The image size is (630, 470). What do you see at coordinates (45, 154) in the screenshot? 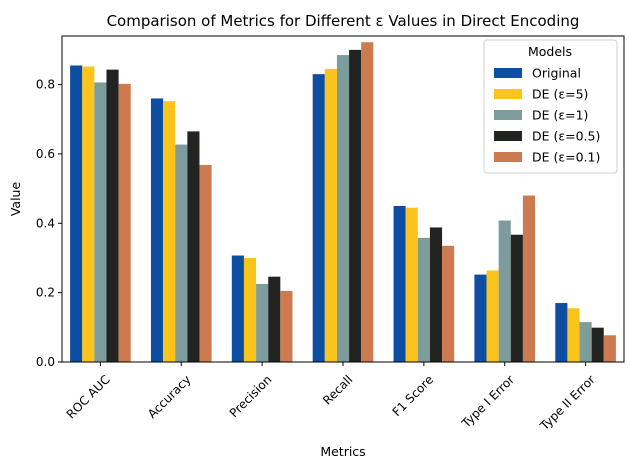
I see `y-tick-label: 0.6` at bounding box center [45, 154].